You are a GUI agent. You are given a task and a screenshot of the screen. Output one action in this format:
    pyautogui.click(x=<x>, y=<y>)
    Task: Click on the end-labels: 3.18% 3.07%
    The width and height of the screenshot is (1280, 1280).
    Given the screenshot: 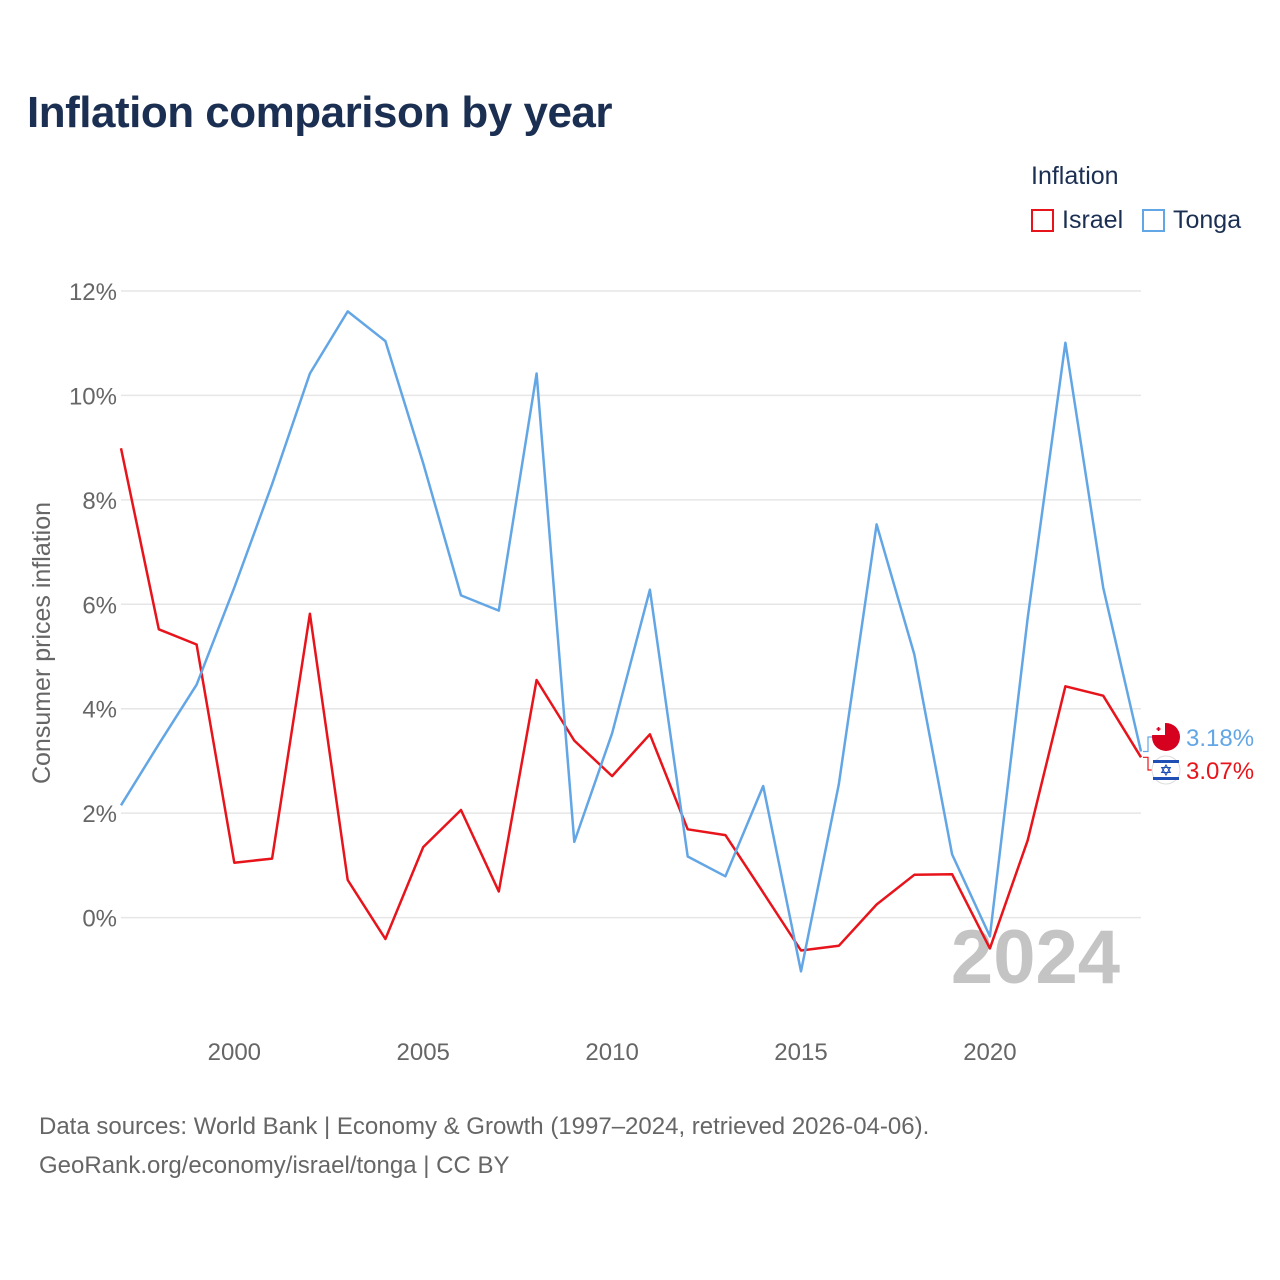 What is the action you would take?
    pyautogui.click(x=1198, y=754)
    